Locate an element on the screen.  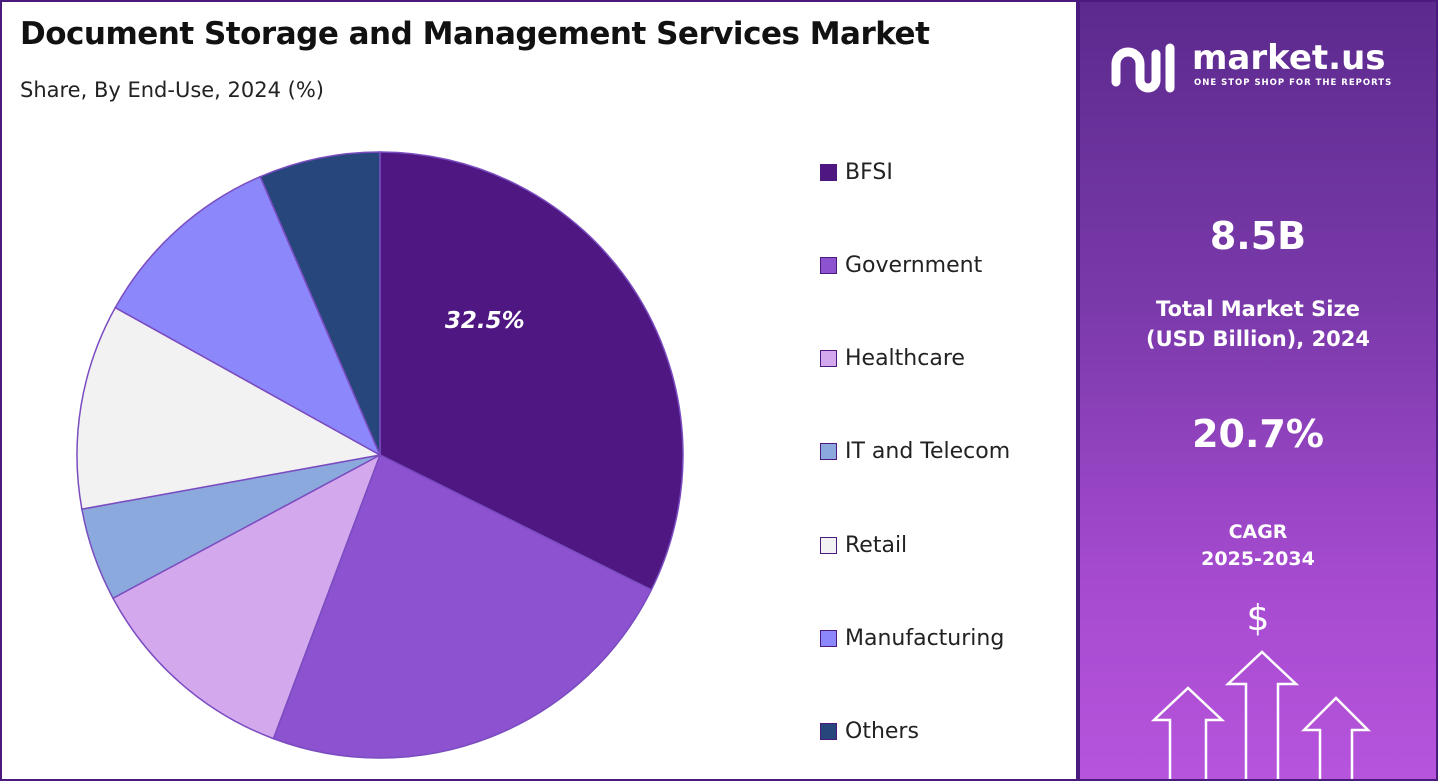
legend-label: IT and Telecom is located at coordinates (928, 452).